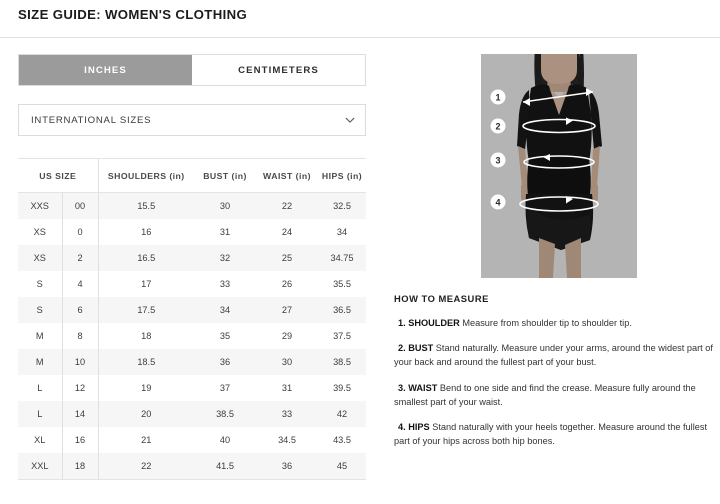 The height and width of the screenshot is (504, 720). Describe the element at coordinates (342, 466) in the screenshot. I see `cell-hips: 45` at that location.